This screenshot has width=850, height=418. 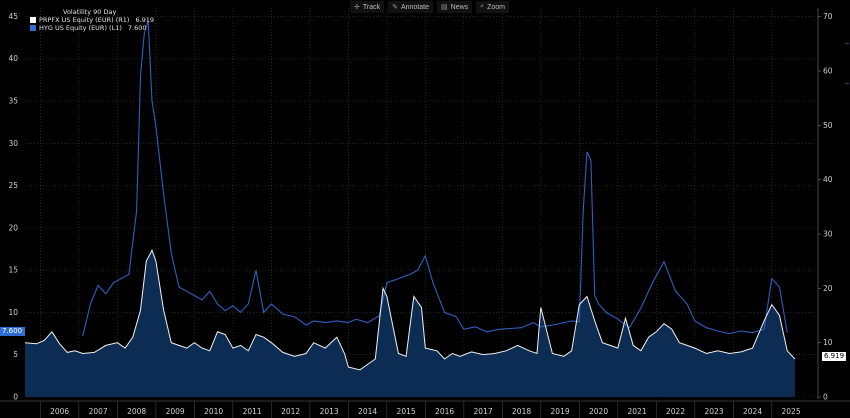 What do you see at coordinates (395, 7) in the screenshot?
I see `pencil-icon: ✎` at bounding box center [395, 7].